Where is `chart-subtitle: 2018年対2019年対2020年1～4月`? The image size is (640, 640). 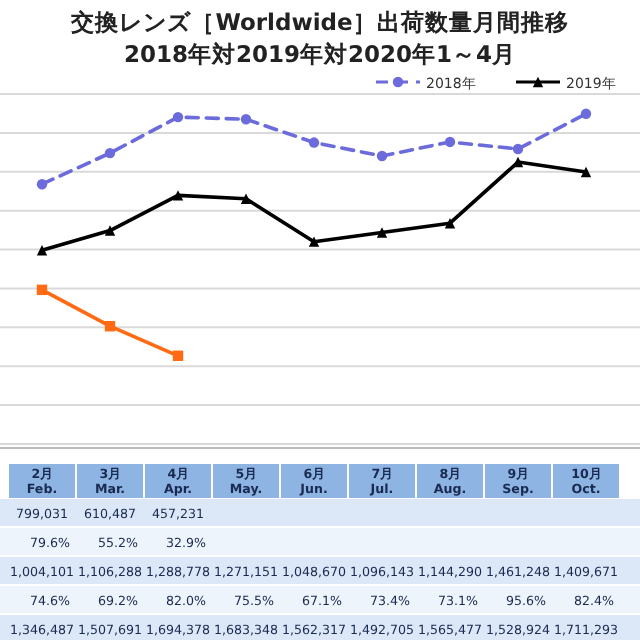
chart-subtitle: 2018年対2019年対2020年1～4月 is located at coordinates (320, 54).